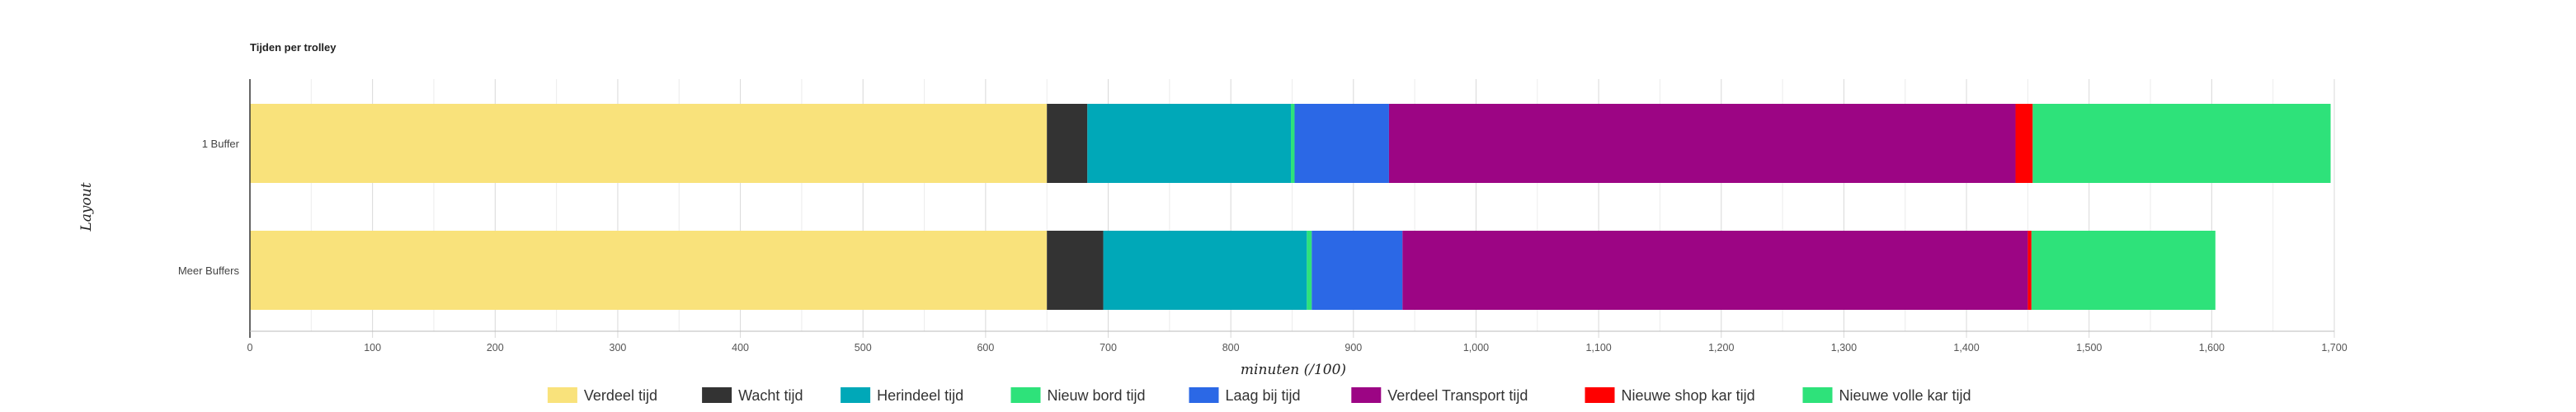 The image size is (2576, 412). Describe the element at coordinates (1598, 347) in the screenshot. I see `x-tick-label: 1,100` at that location.